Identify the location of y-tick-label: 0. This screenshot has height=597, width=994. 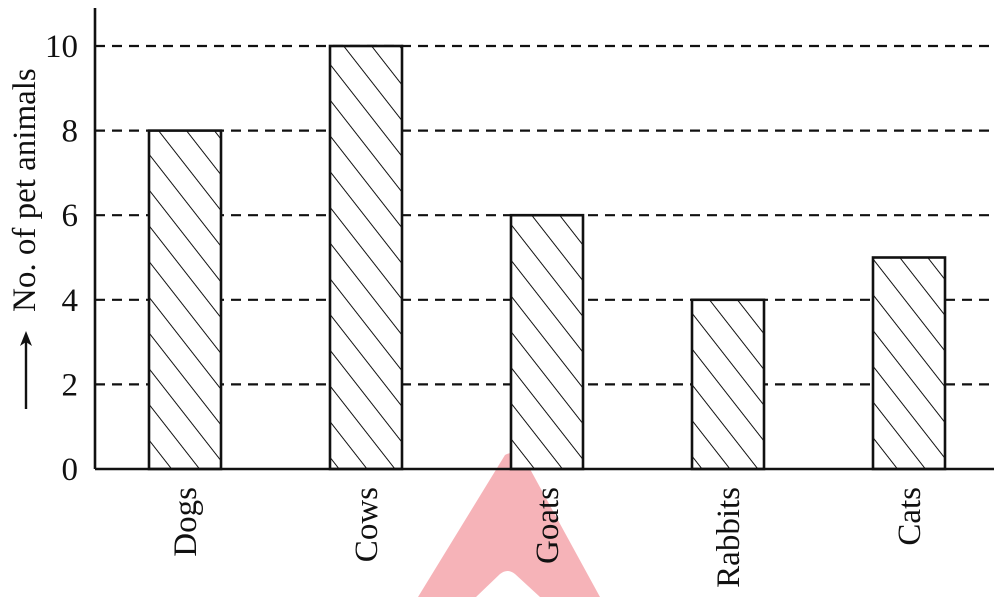
(70, 470).